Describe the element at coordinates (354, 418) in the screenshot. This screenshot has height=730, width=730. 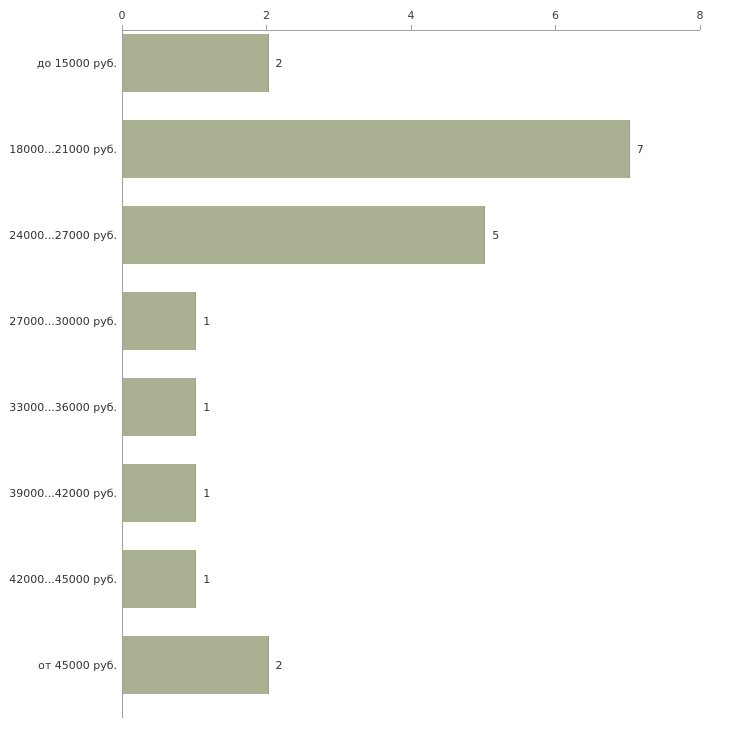
I see `bar-row: 33000...36000 руб. 1` at that location.